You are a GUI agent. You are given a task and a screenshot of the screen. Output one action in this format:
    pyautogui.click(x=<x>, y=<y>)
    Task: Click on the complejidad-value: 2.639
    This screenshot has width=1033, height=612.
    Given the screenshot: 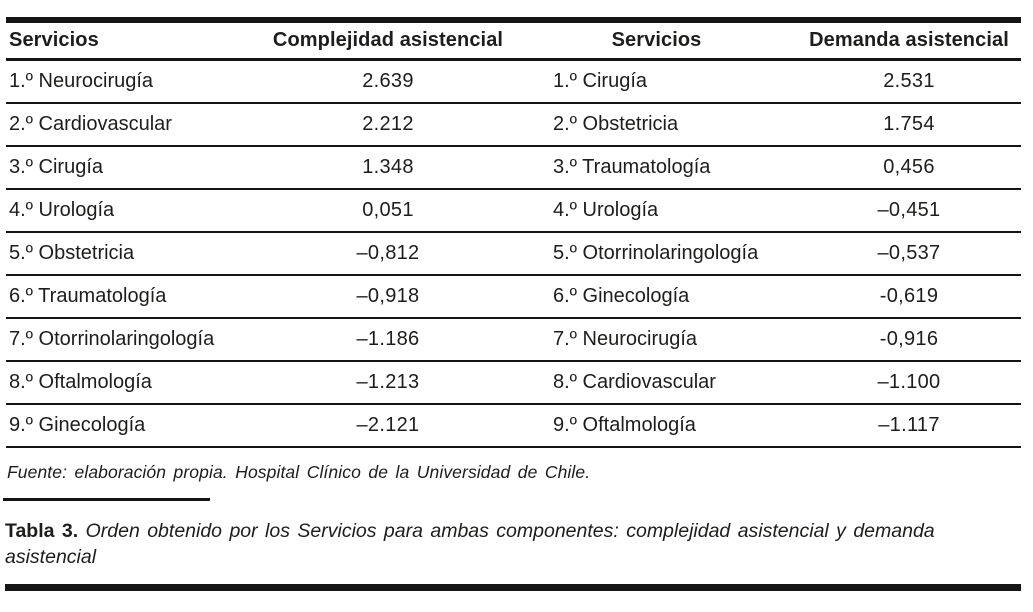 What is the action you would take?
    pyautogui.click(x=388, y=81)
    